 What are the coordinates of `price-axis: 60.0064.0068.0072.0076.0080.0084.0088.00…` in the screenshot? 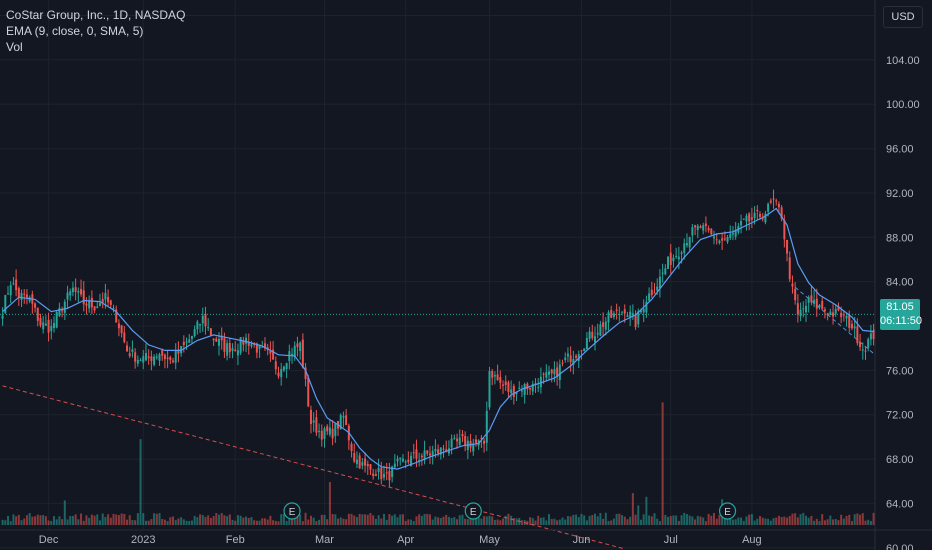 It's located at (903, 275).